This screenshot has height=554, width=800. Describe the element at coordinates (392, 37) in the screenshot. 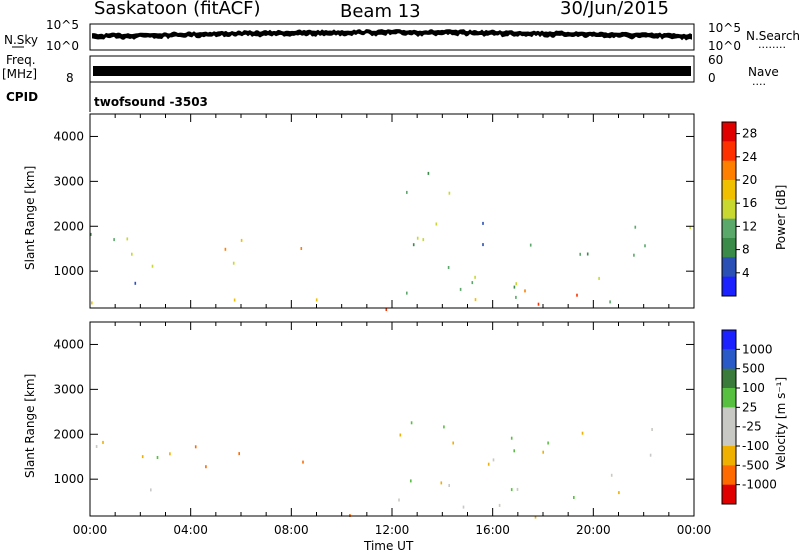

I see `noise-strip-frame` at that location.